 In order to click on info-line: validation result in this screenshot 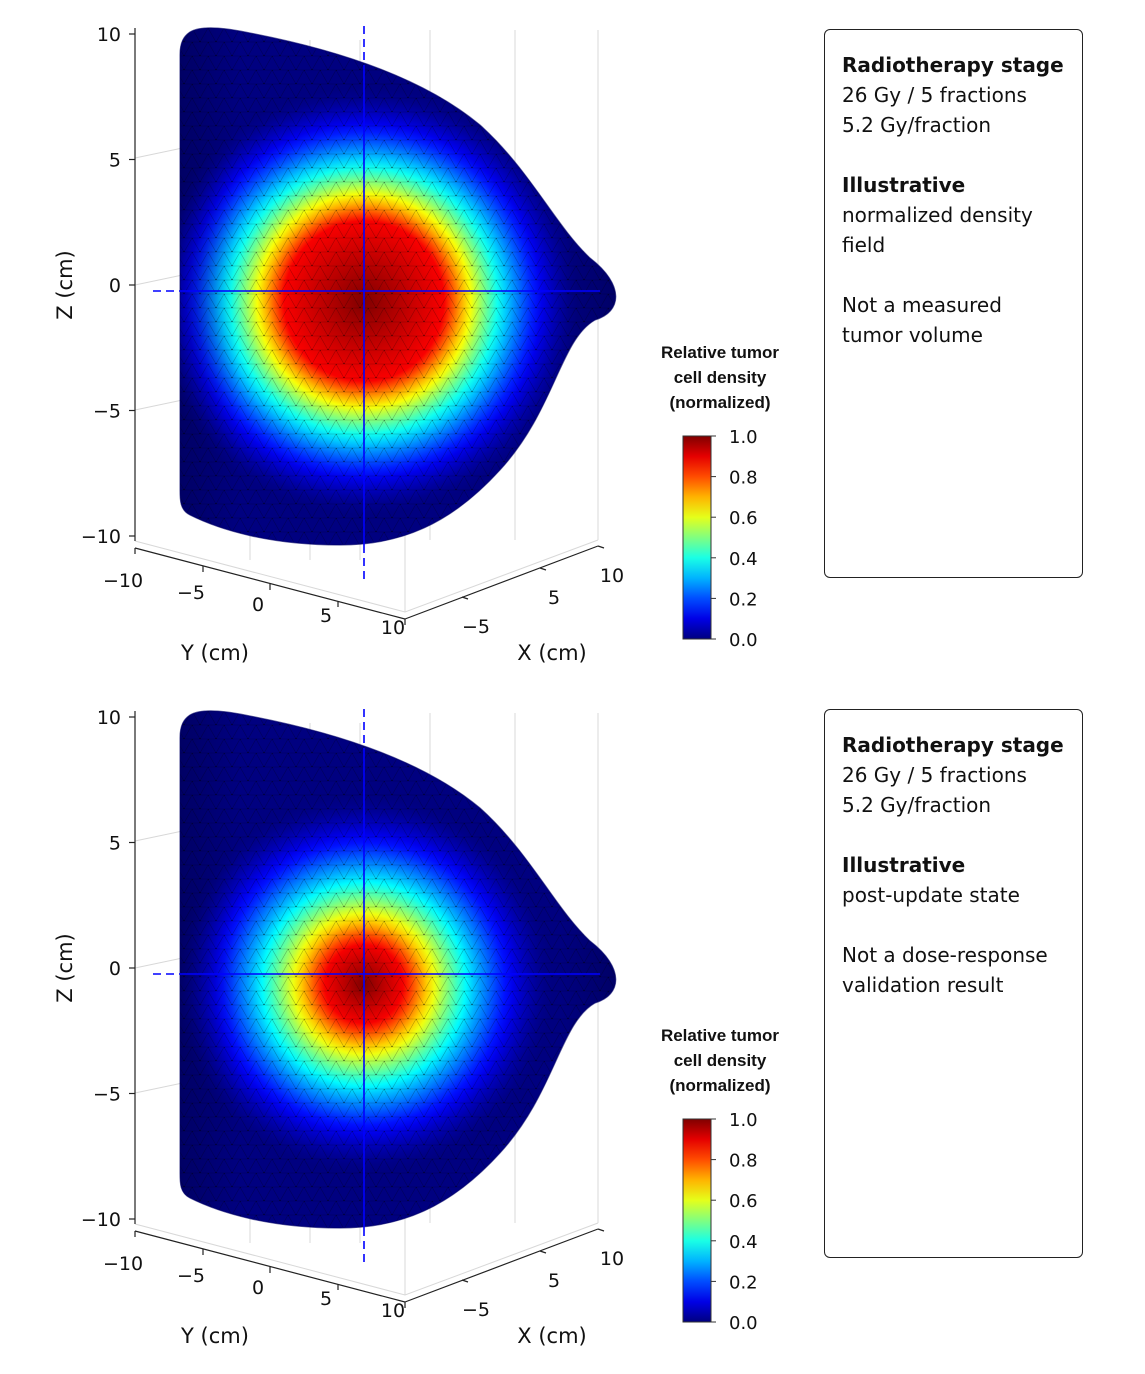, I will do `click(923, 985)`.